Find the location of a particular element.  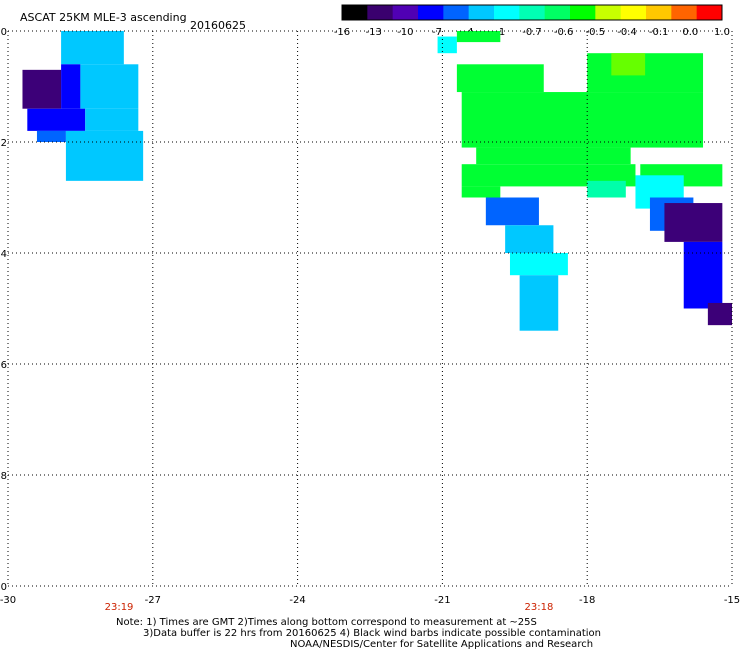

y-tick-label: -20 is located at coordinates (3, 32).